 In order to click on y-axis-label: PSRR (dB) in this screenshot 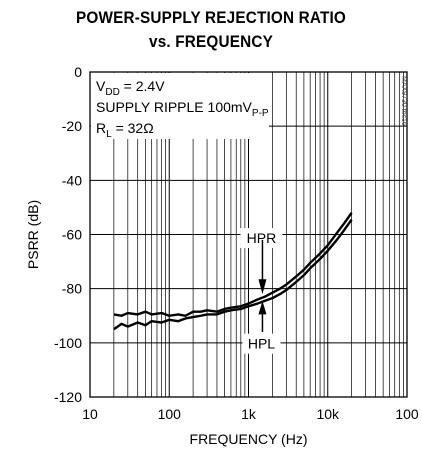, I will do `click(33, 234)`.